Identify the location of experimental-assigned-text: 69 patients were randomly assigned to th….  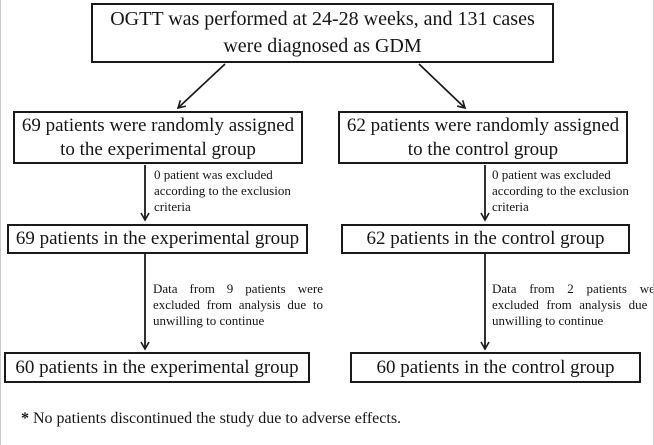
(158, 137).